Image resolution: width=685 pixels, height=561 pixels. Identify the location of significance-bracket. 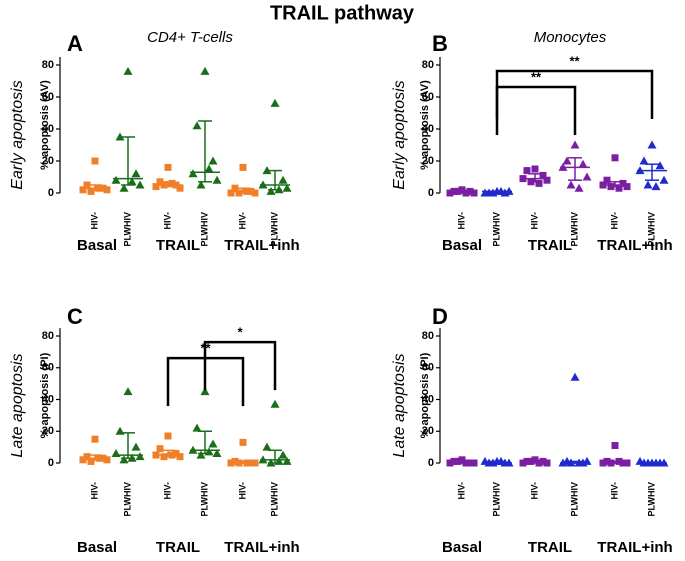
(240, 365).